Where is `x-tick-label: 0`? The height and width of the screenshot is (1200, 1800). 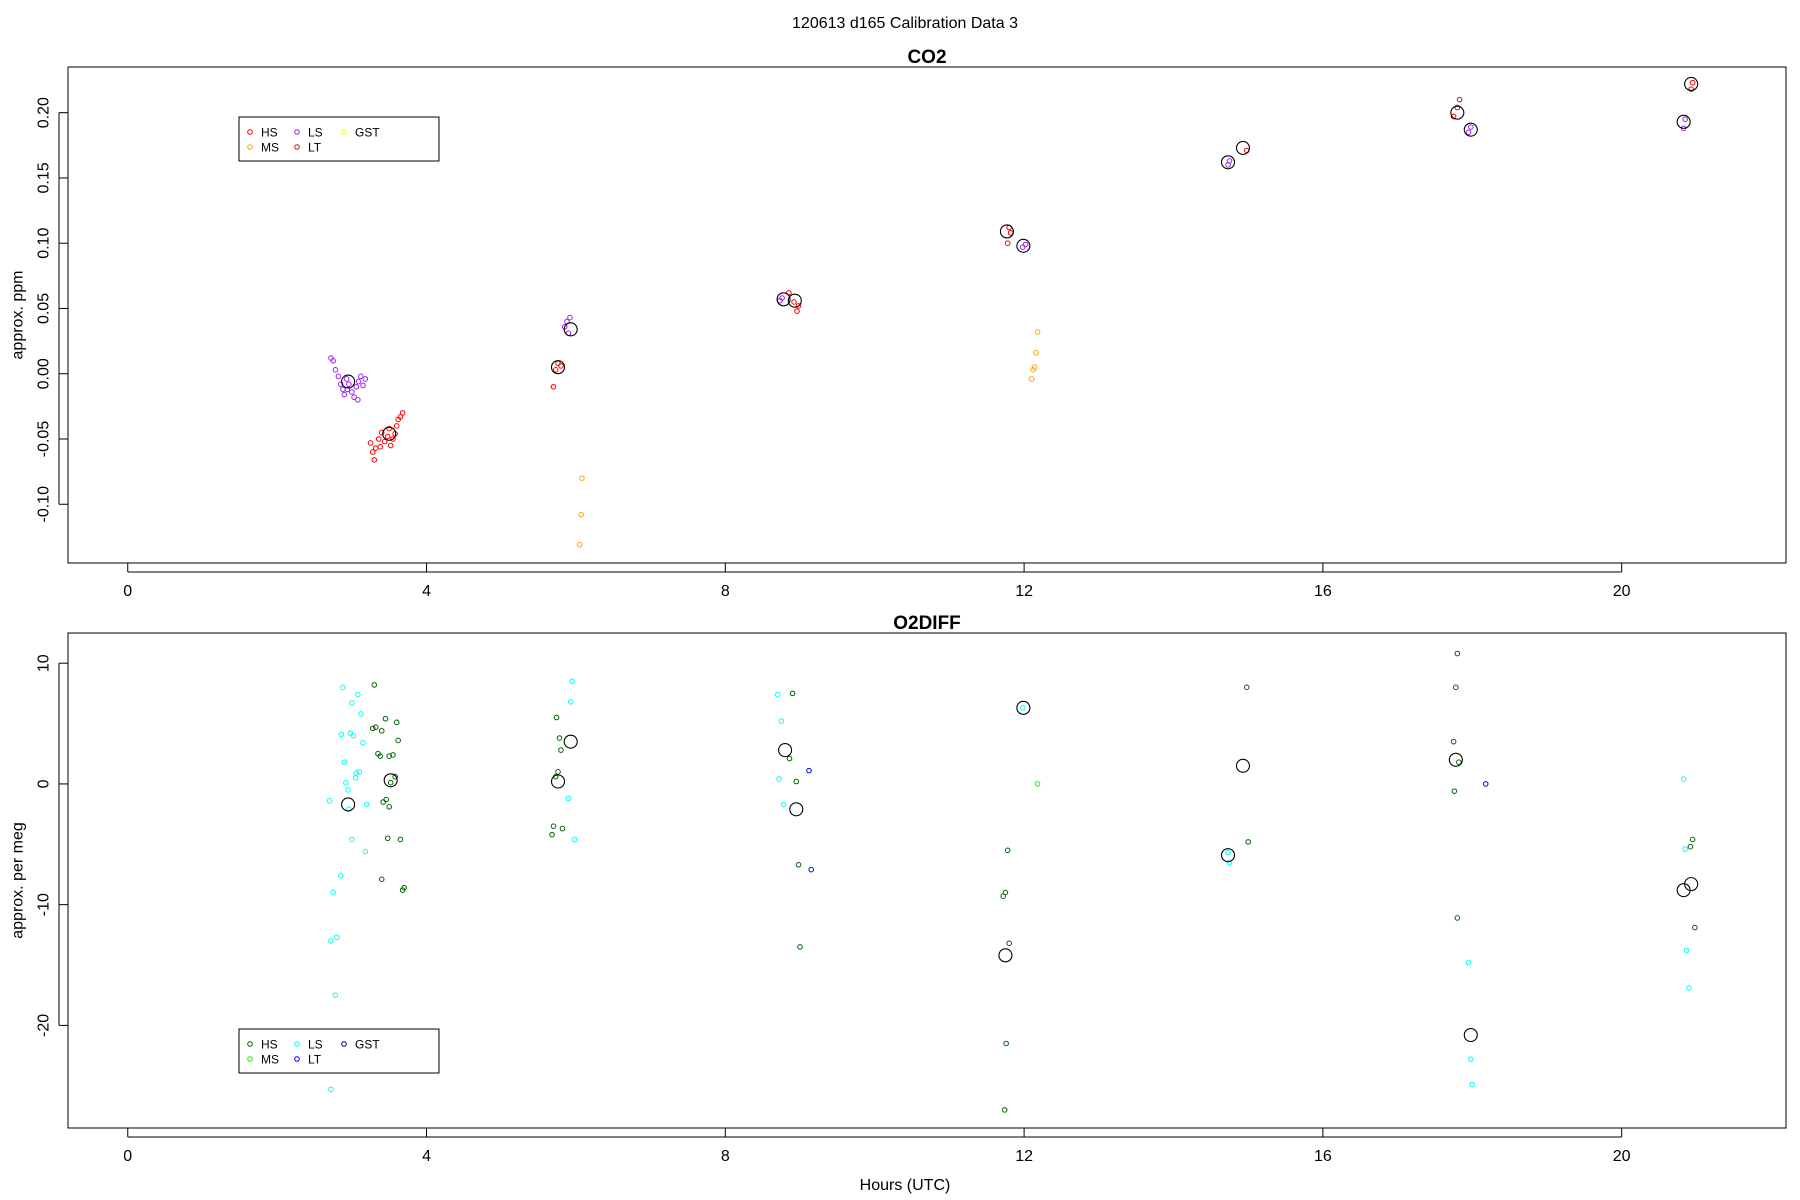
x-tick-label: 0 is located at coordinates (127, 591).